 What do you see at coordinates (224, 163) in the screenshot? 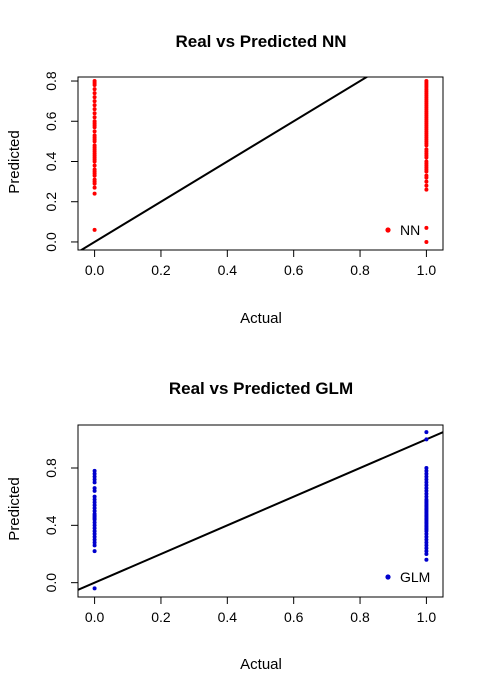
I see `reference-line` at bounding box center [224, 163].